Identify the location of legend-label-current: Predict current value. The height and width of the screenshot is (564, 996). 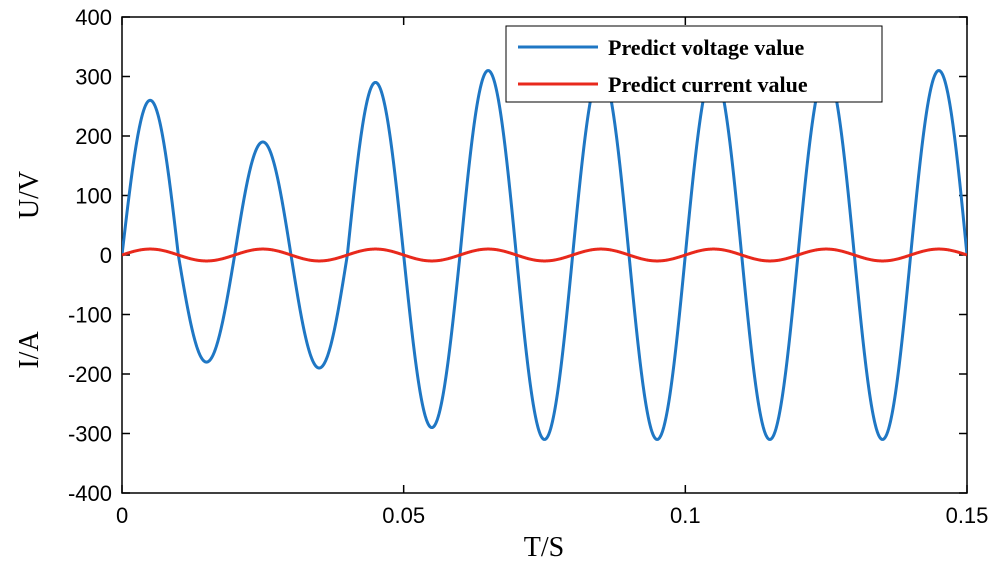
(708, 84).